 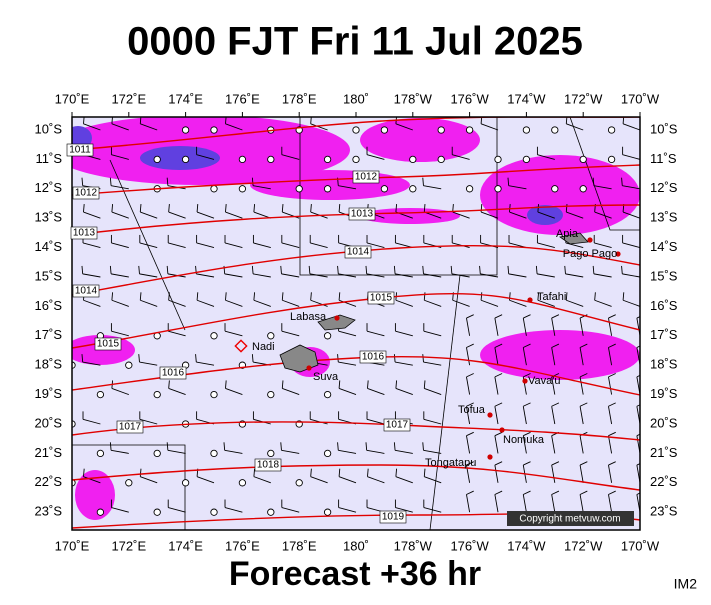 I want to click on isobar, so click(x=356, y=270).